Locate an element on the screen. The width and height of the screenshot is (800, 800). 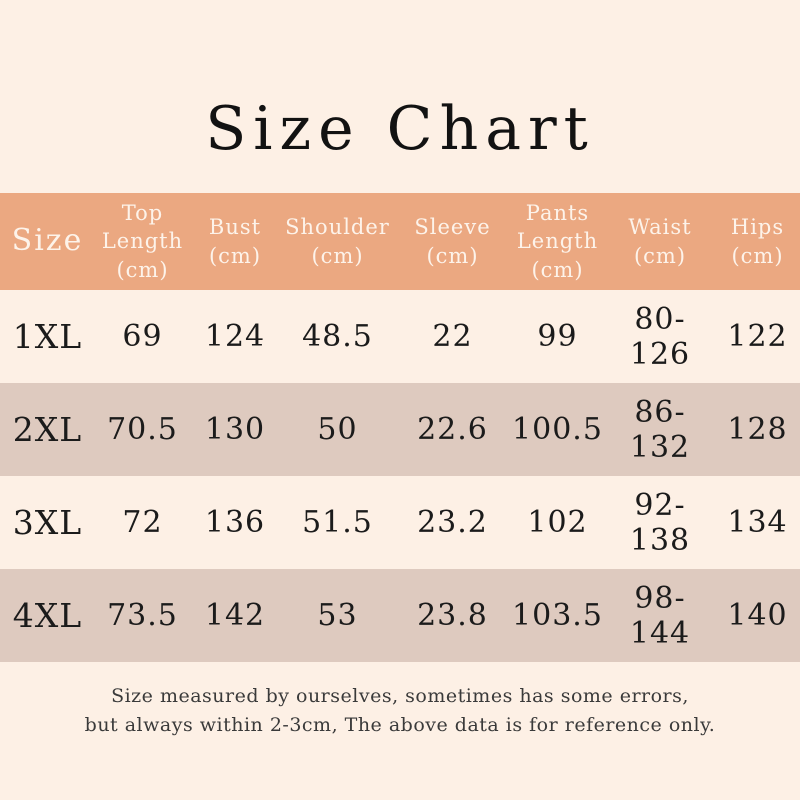
size-label: 2XL is located at coordinates (47, 429).